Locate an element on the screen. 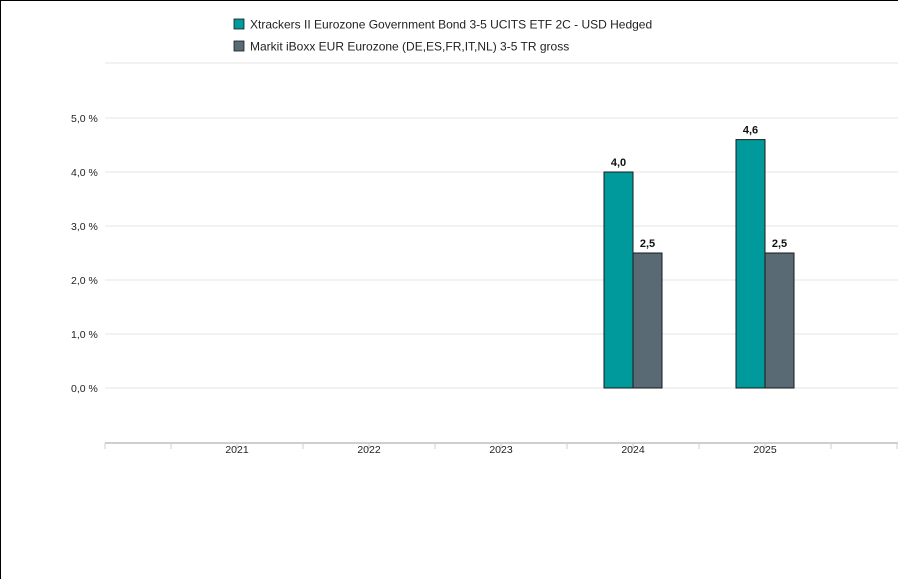 The width and height of the screenshot is (899, 580). x-axis: 2021 2022 2023 2024 2025 is located at coordinates (501, 449).